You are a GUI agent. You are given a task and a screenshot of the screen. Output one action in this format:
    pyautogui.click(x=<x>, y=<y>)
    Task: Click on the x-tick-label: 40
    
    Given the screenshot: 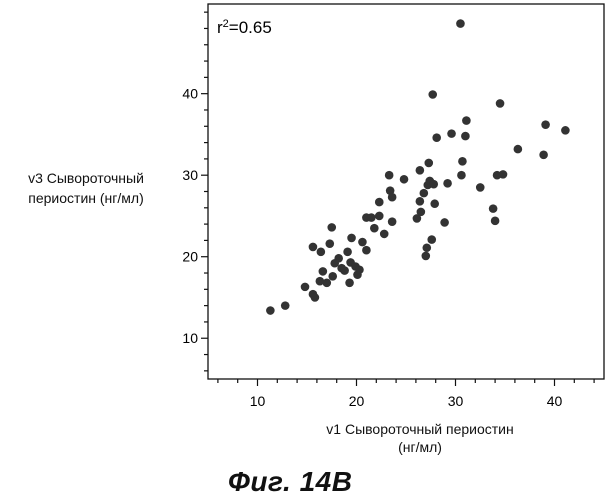 What is the action you would take?
    pyautogui.click(x=555, y=401)
    